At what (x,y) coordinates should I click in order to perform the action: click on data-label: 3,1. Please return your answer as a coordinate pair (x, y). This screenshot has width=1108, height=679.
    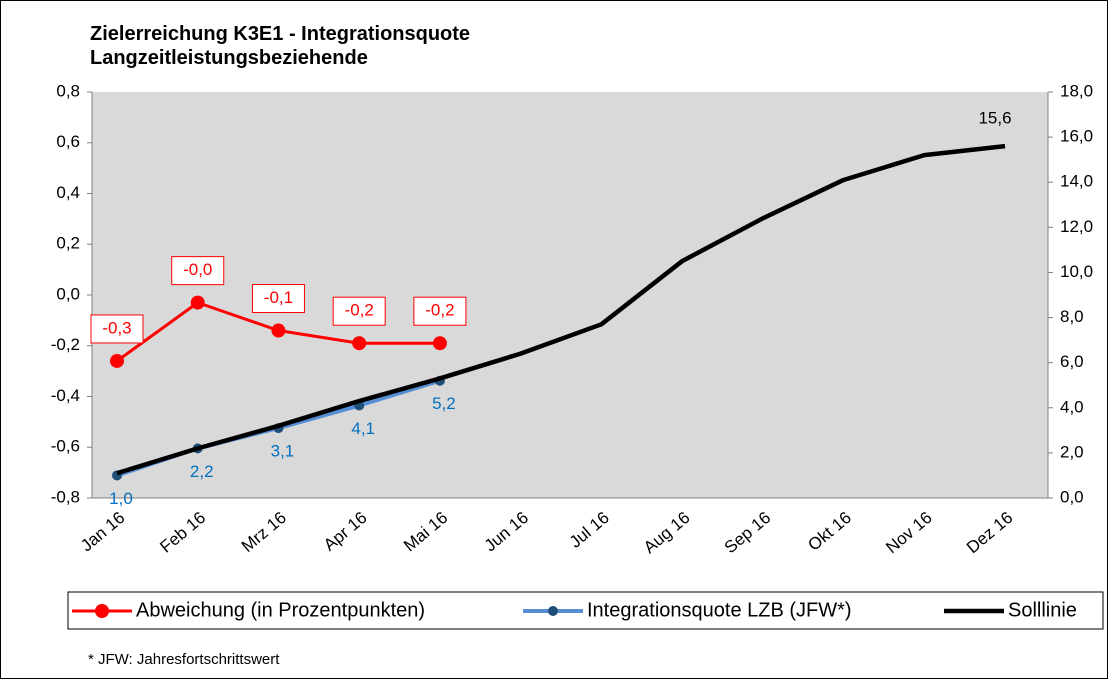
    Looking at the image, I should click on (283, 451).